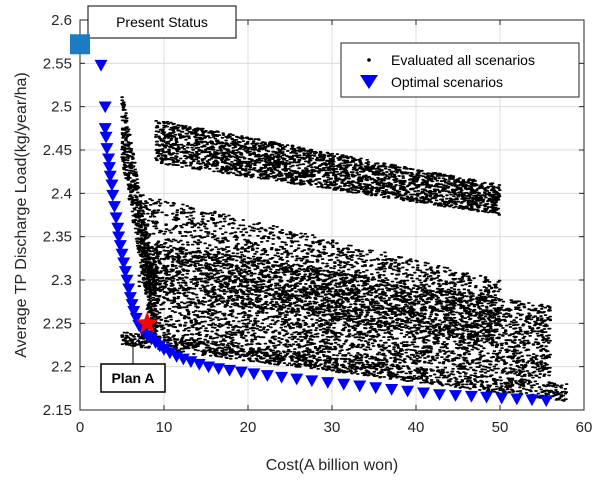 The width and height of the screenshot is (600, 480). I want to click on plan-a-leader-diag, so click(139, 339).